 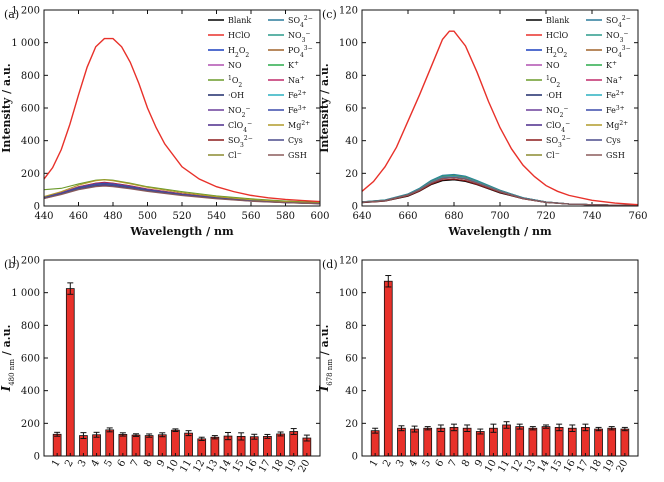 What do you see at coordinates (250, 216) in the screenshot?
I see `x-tick-label: 560` at bounding box center [250, 216].